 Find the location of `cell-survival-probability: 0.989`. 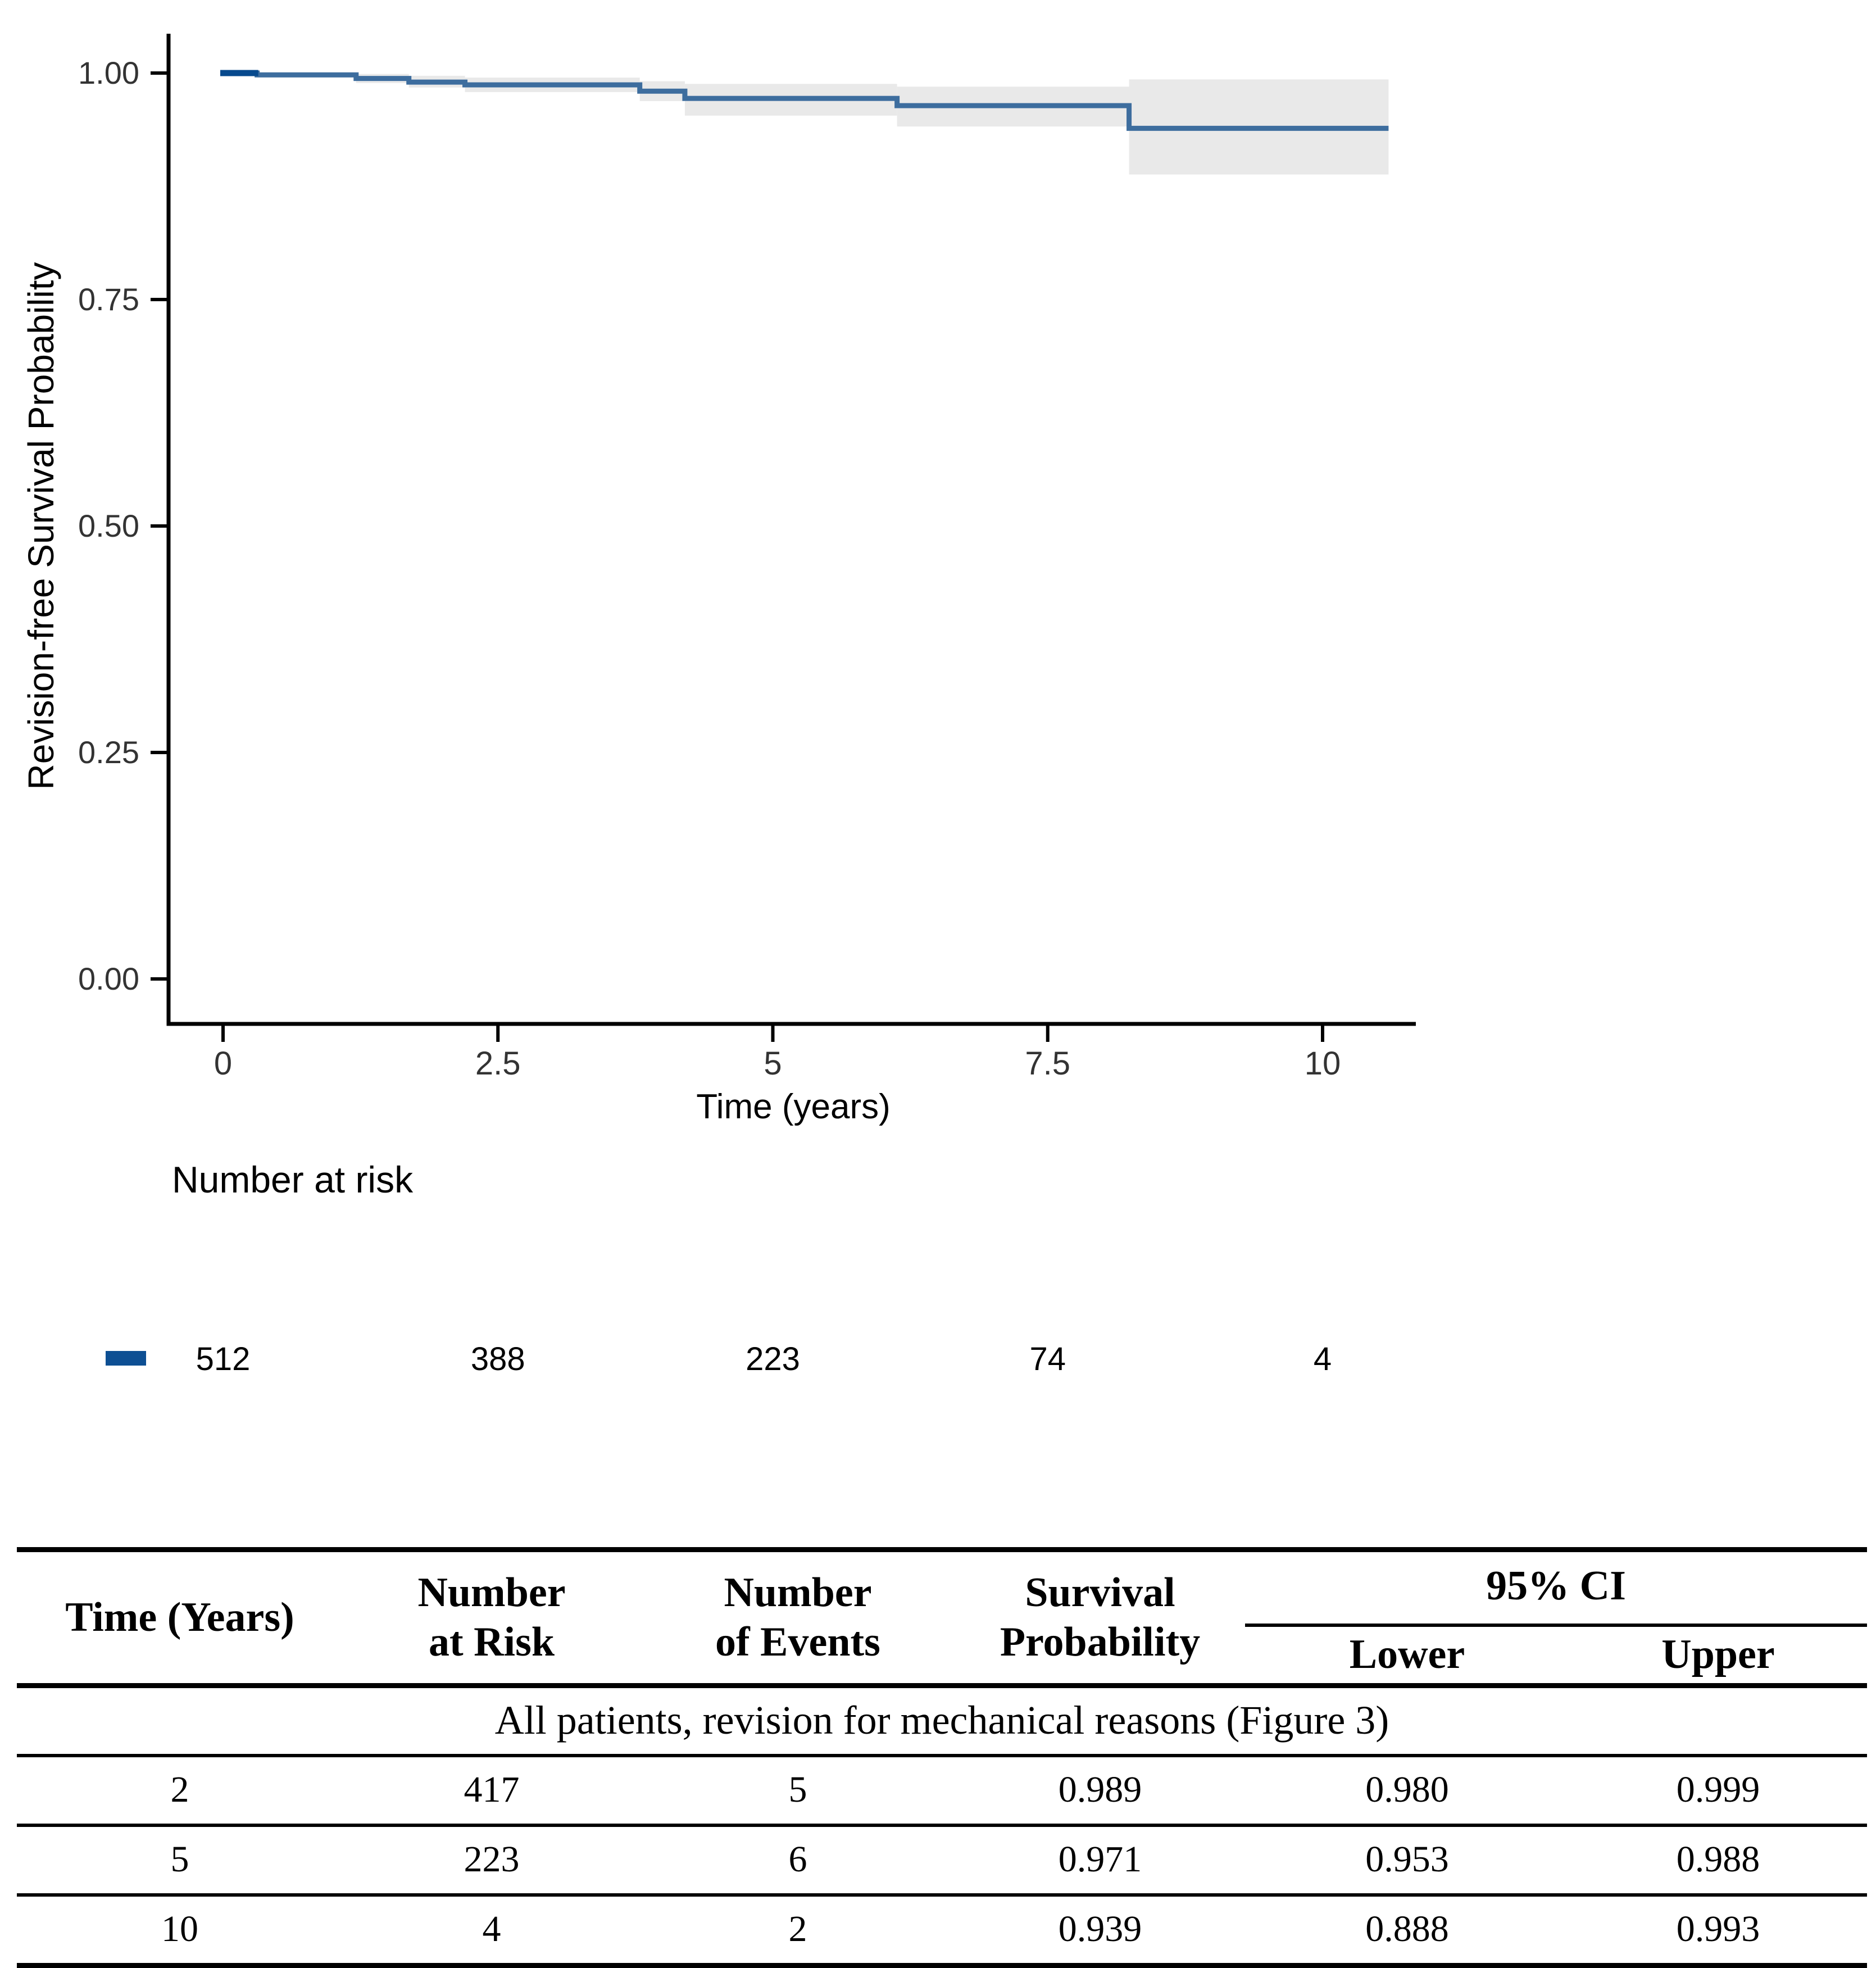

cell-survival-probability: 0.989 is located at coordinates (1100, 1792).